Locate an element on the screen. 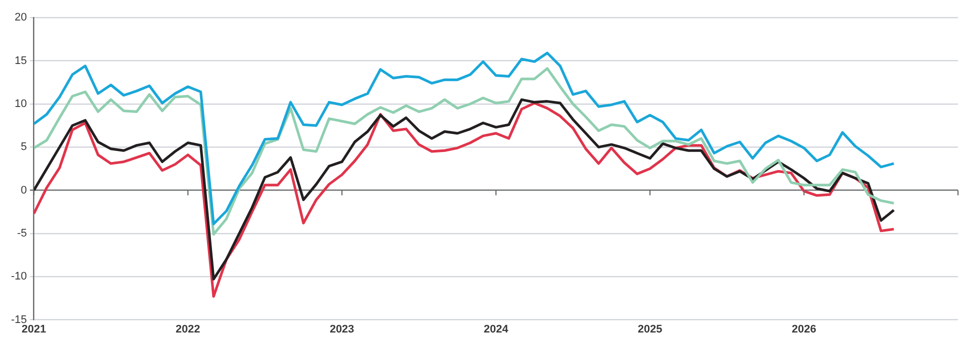 This screenshot has height=347, width=974. x-tick-label: 2021 is located at coordinates (34, 329).